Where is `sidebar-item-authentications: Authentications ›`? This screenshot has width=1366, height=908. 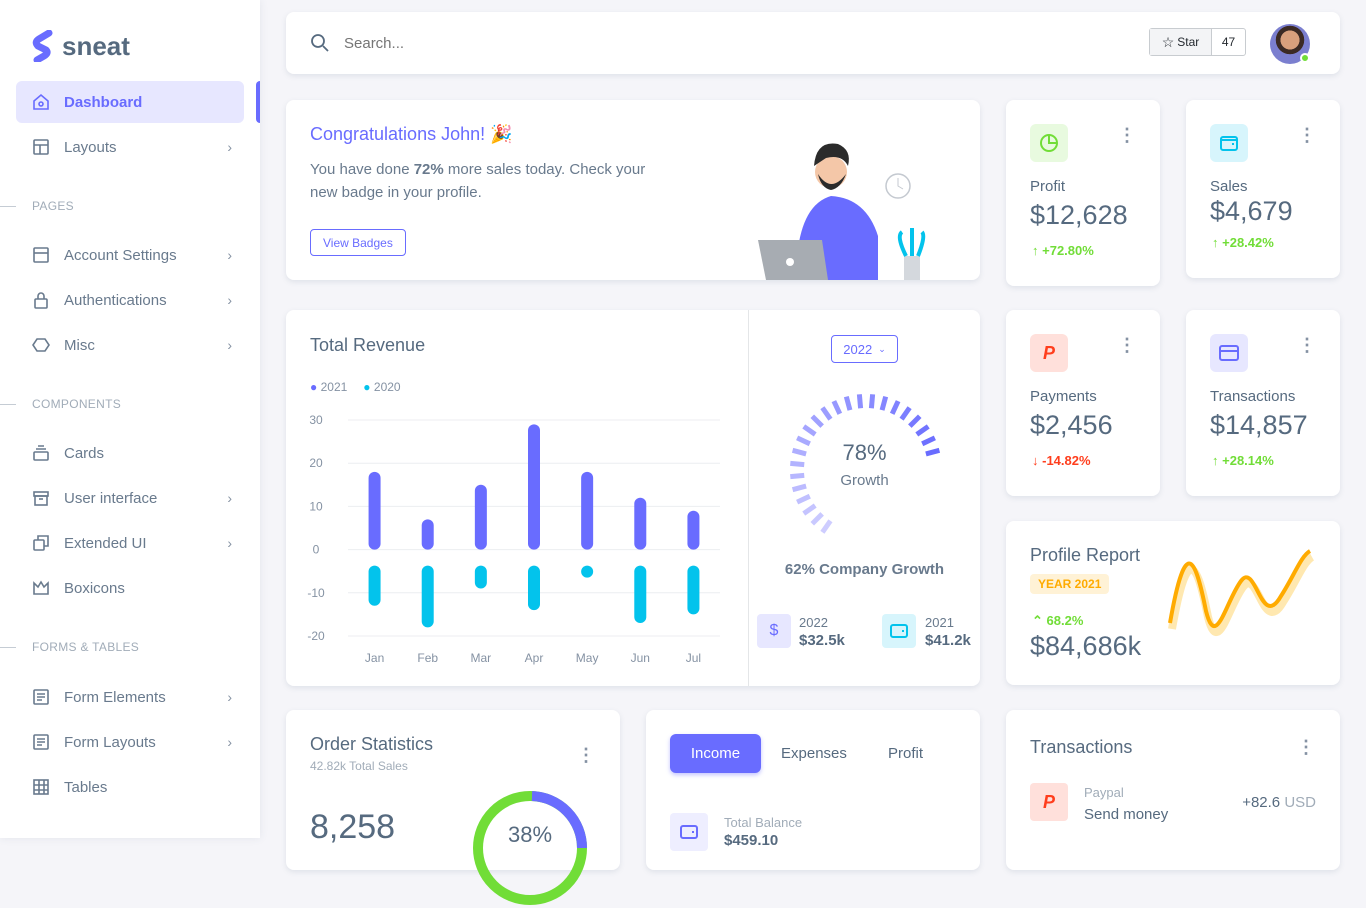
sidebar-item-authentications: Authentications › is located at coordinates (130, 300).